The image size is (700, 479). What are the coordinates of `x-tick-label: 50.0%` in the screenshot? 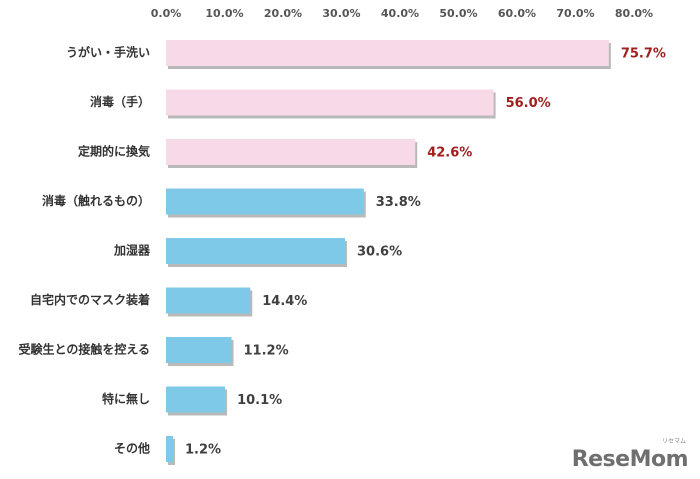 It's located at (458, 13).